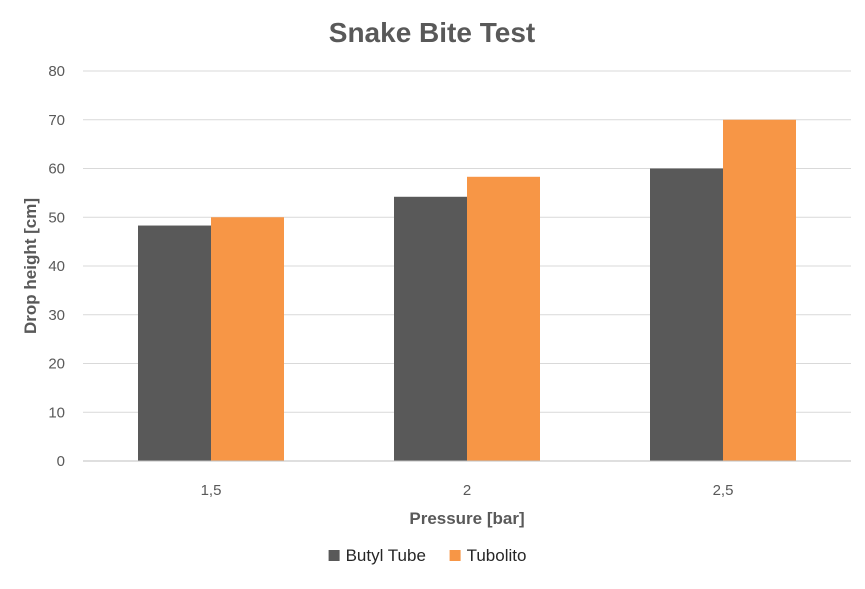 Image resolution: width=865 pixels, height=589 pixels. Describe the element at coordinates (211, 490) in the screenshot. I see `x-tick-label: 1,5` at that location.